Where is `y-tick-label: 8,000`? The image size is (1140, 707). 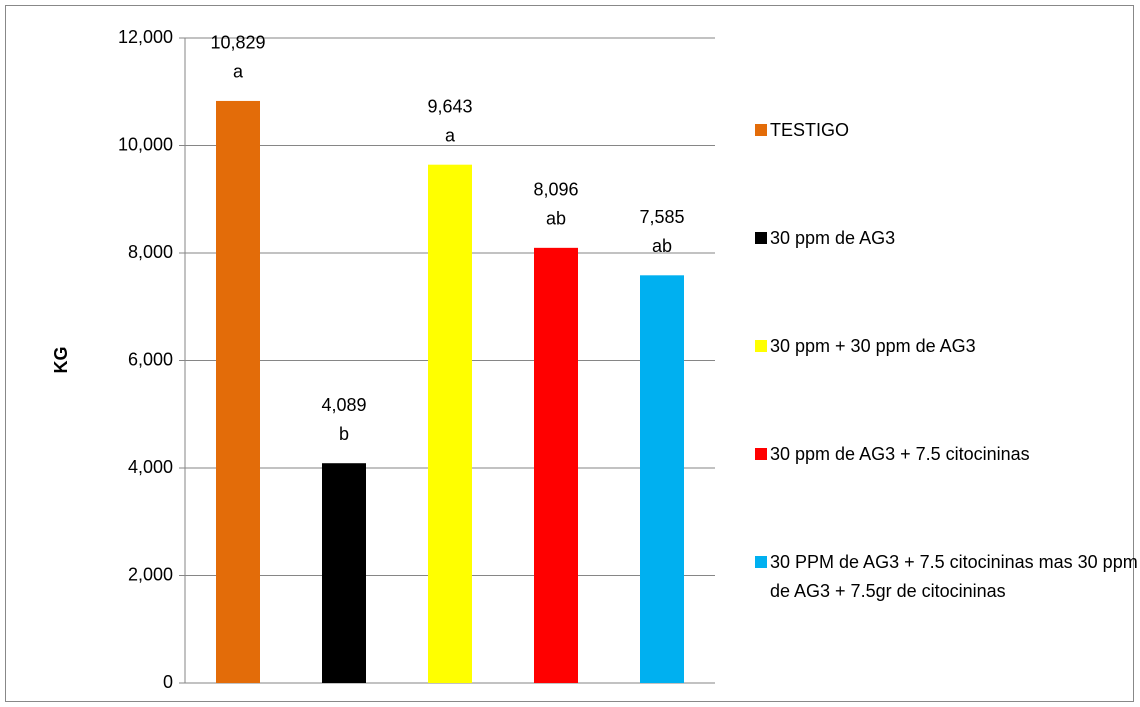 y-tick-label: 8,000 is located at coordinates (150, 252).